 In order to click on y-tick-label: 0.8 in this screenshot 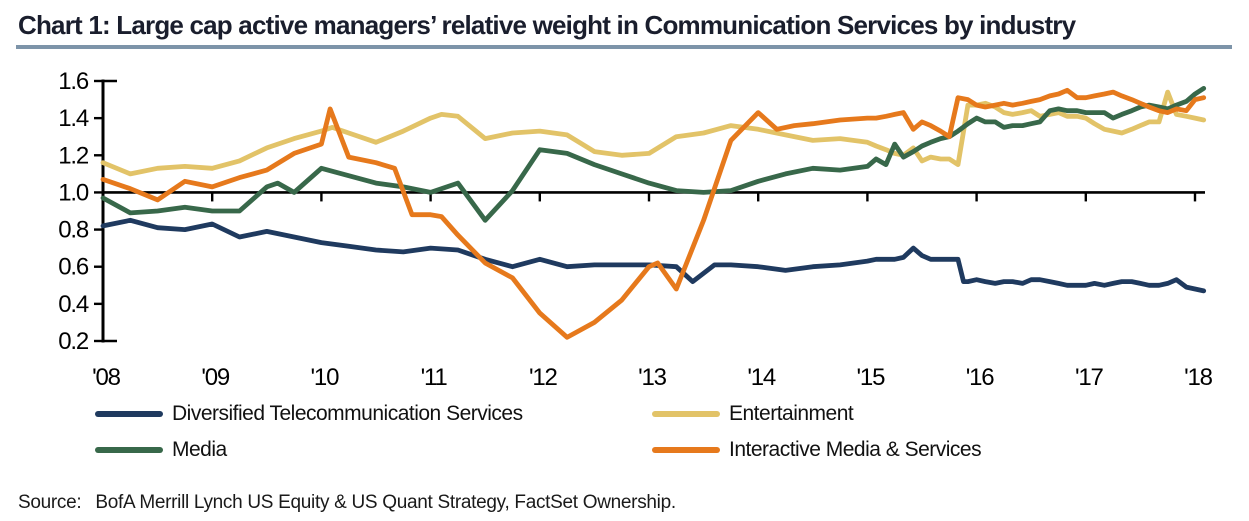, I will do `click(73, 230)`.